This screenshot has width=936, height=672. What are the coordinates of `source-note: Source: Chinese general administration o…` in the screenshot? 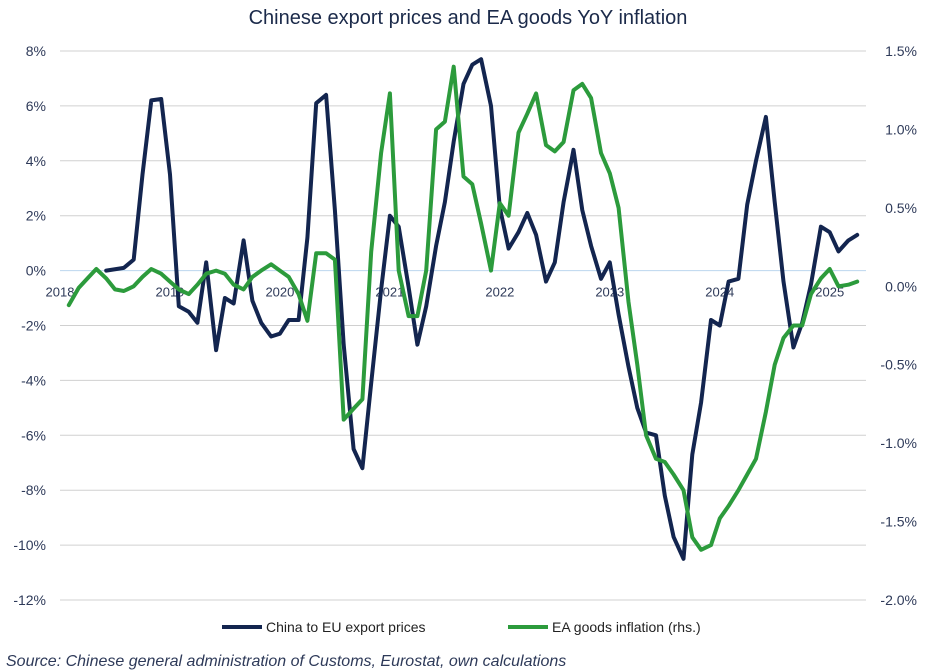 It's located at (286, 661).